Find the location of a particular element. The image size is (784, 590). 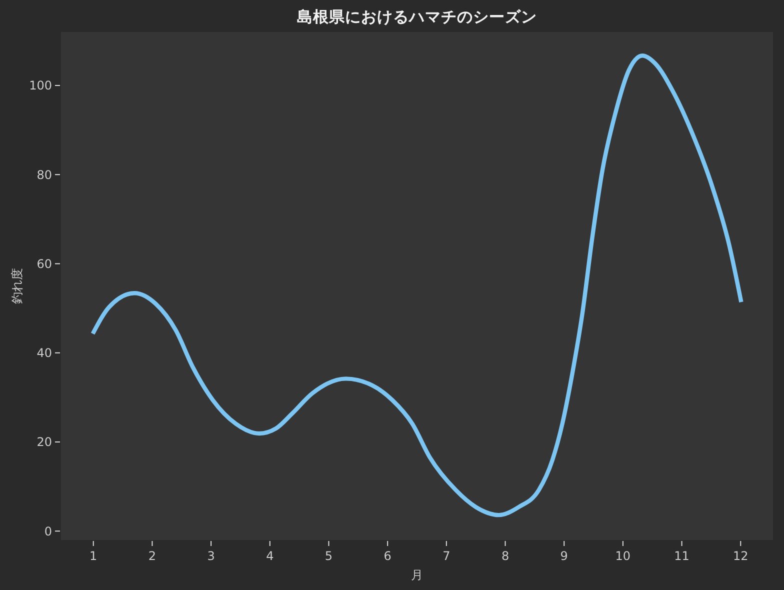

x-tick-label: 7 is located at coordinates (446, 556).